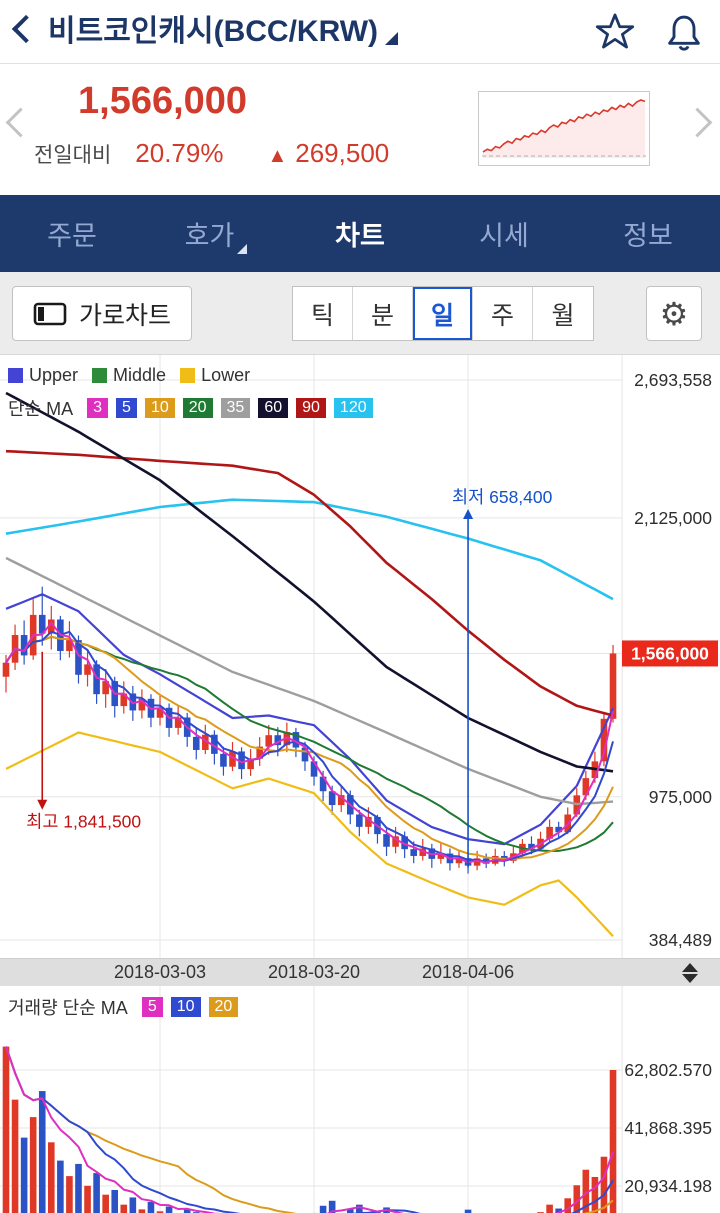 This screenshot has width=720, height=1213. Describe the element at coordinates (443, 313) in the screenshot. I see `period-tab-day: 일` at that location.